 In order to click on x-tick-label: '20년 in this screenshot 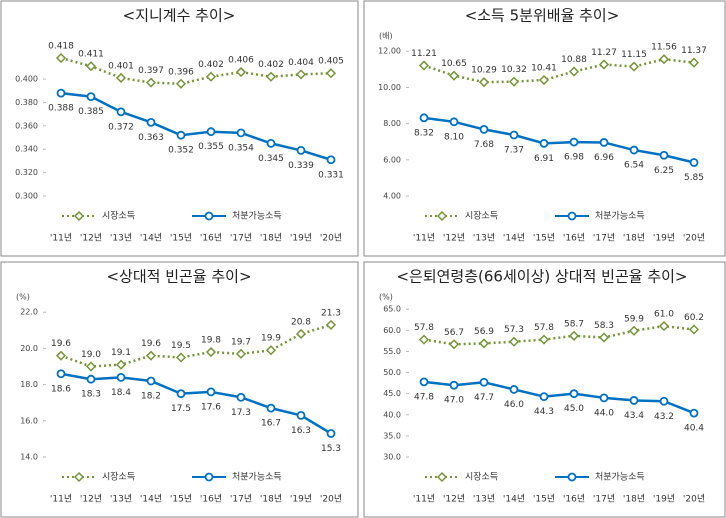, I will do `click(331, 238)`.